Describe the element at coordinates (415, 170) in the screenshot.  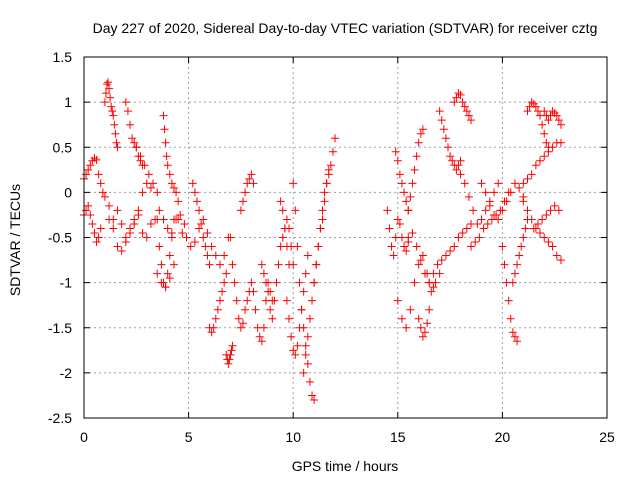
I see `series-group-z` at that location.